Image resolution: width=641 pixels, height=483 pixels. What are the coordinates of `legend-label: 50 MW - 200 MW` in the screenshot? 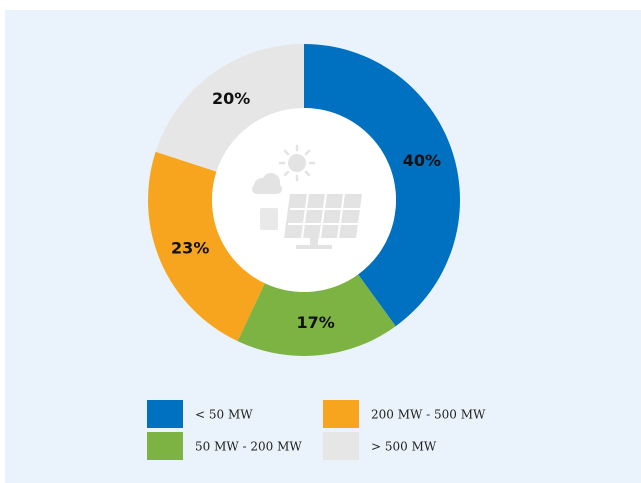 It's located at (248, 447).